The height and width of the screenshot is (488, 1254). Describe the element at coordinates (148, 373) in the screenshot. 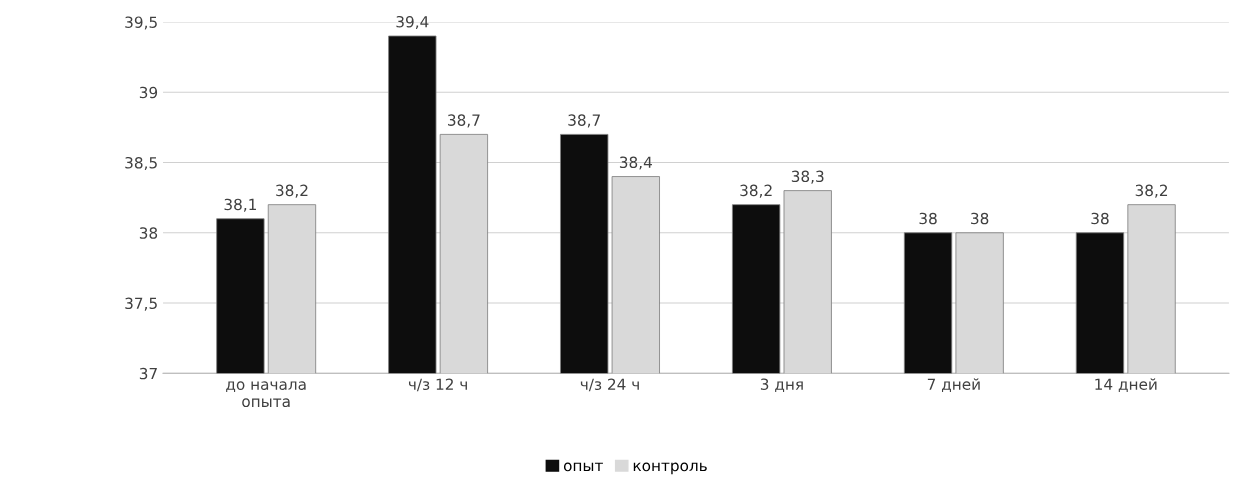

I see `y-tick-label: 37` at that location.